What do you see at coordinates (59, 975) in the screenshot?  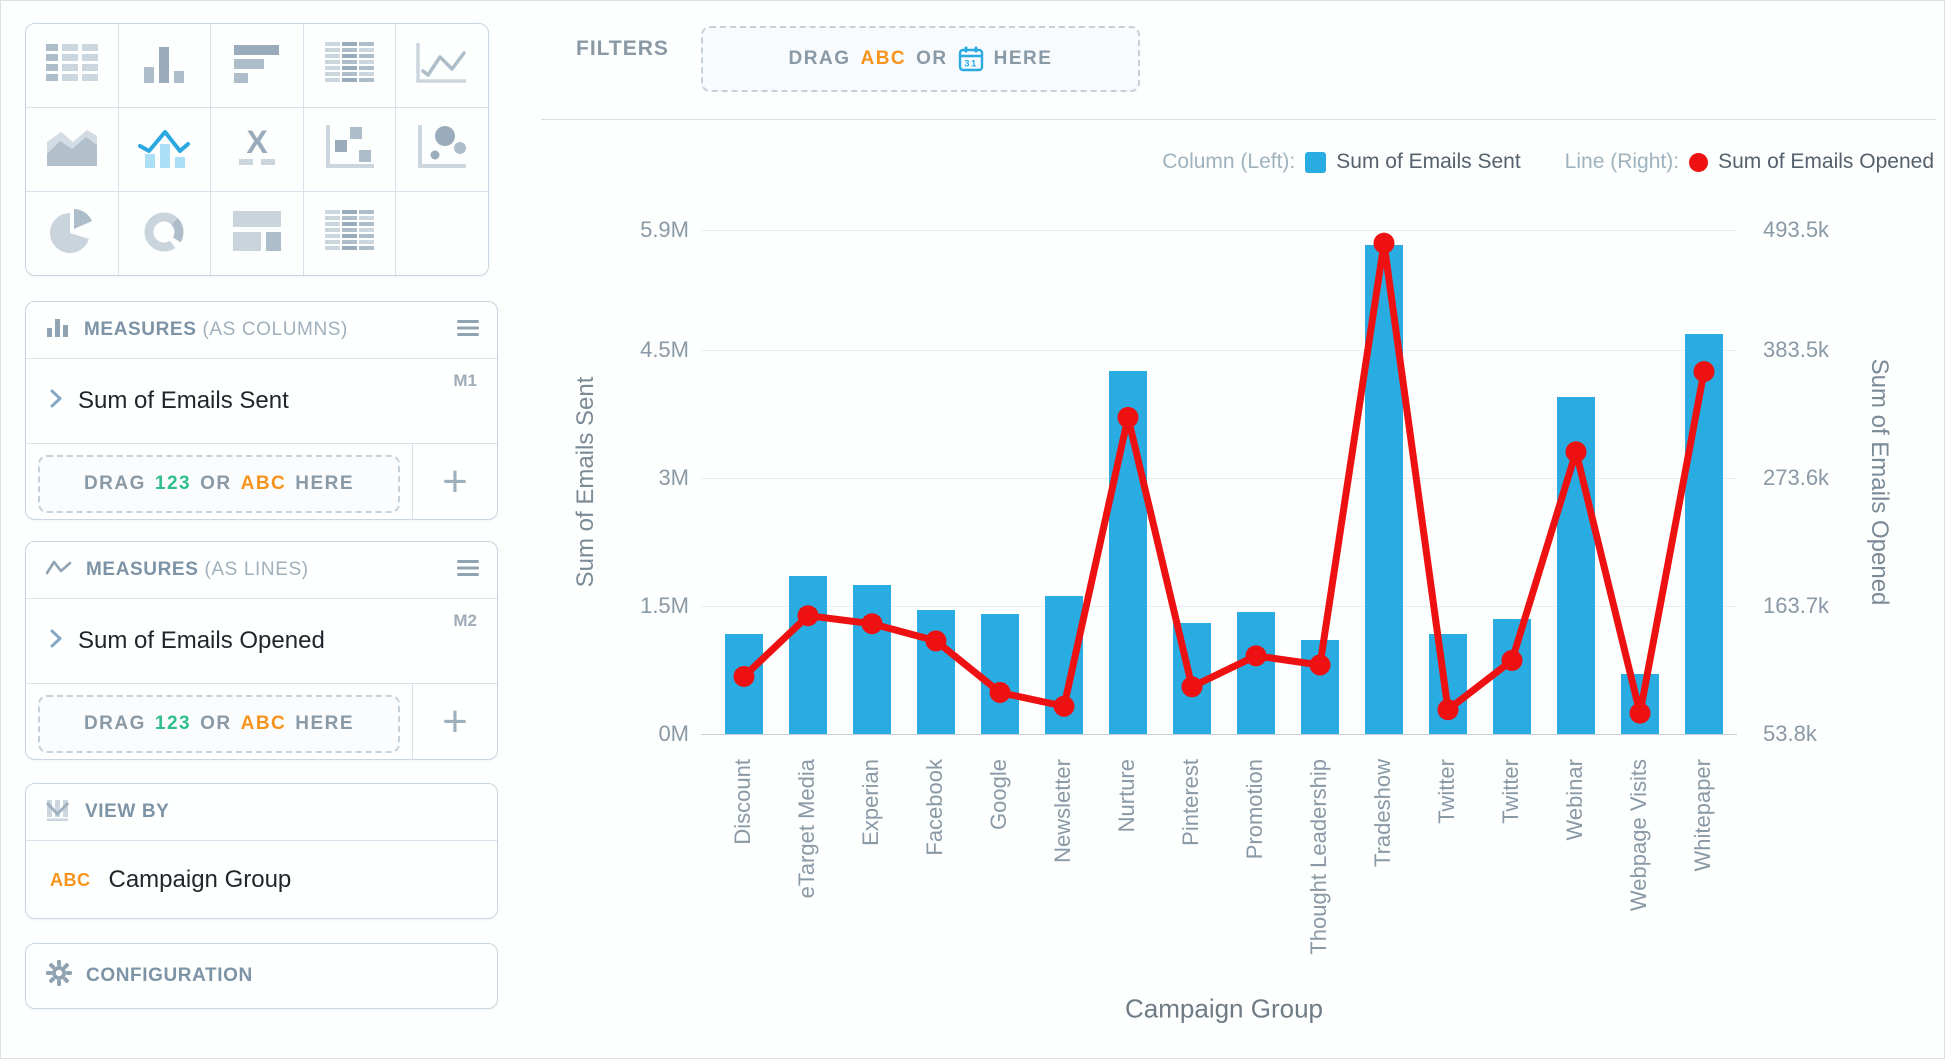 I see `gear-icon` at bounding box center [59, 975].